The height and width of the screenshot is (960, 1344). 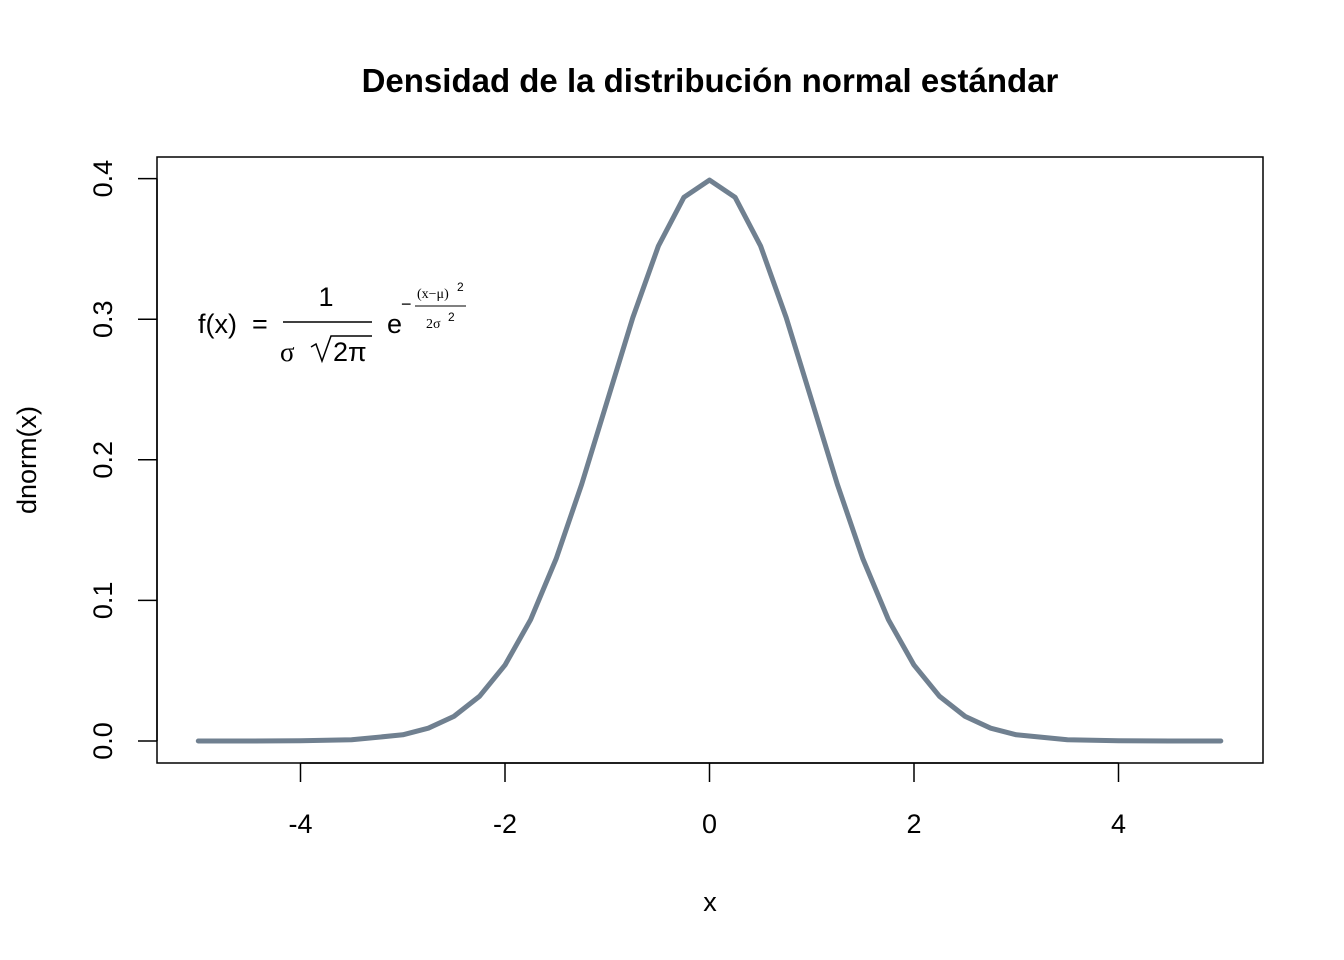 What do you see at coordinates (505, 824) in the screenshot?
I see `x-tick-label: -2` at bounding box center [505, 824].